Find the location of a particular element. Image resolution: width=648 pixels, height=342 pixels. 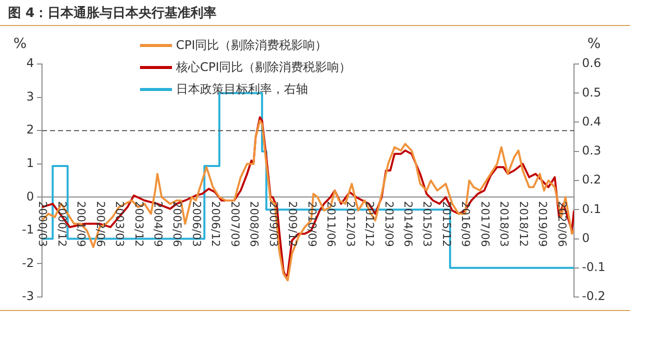

y-axis-title: % is located at coordinates (20, 44).